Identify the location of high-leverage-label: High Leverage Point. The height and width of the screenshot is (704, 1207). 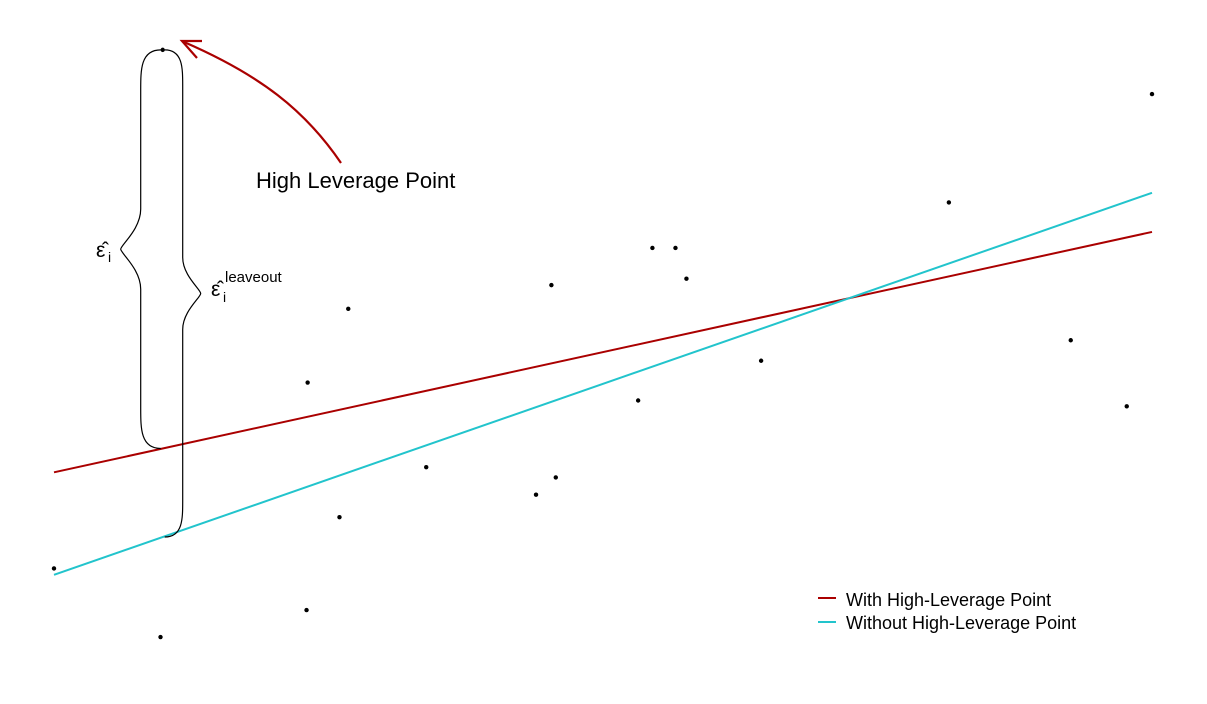
(355, 180).